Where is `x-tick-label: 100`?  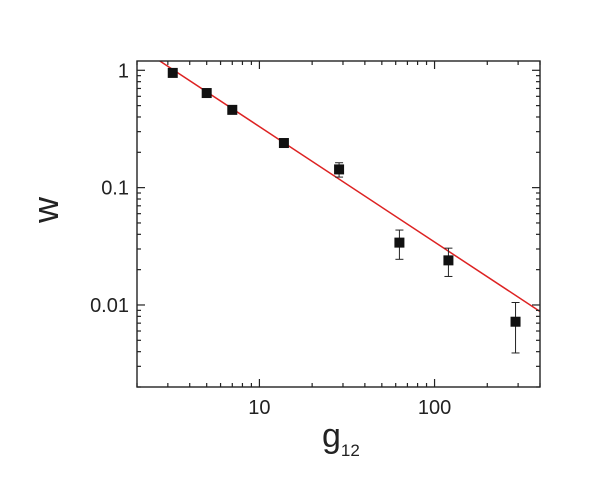
x-tick-label: 100 is located at coordinates (434, 408).